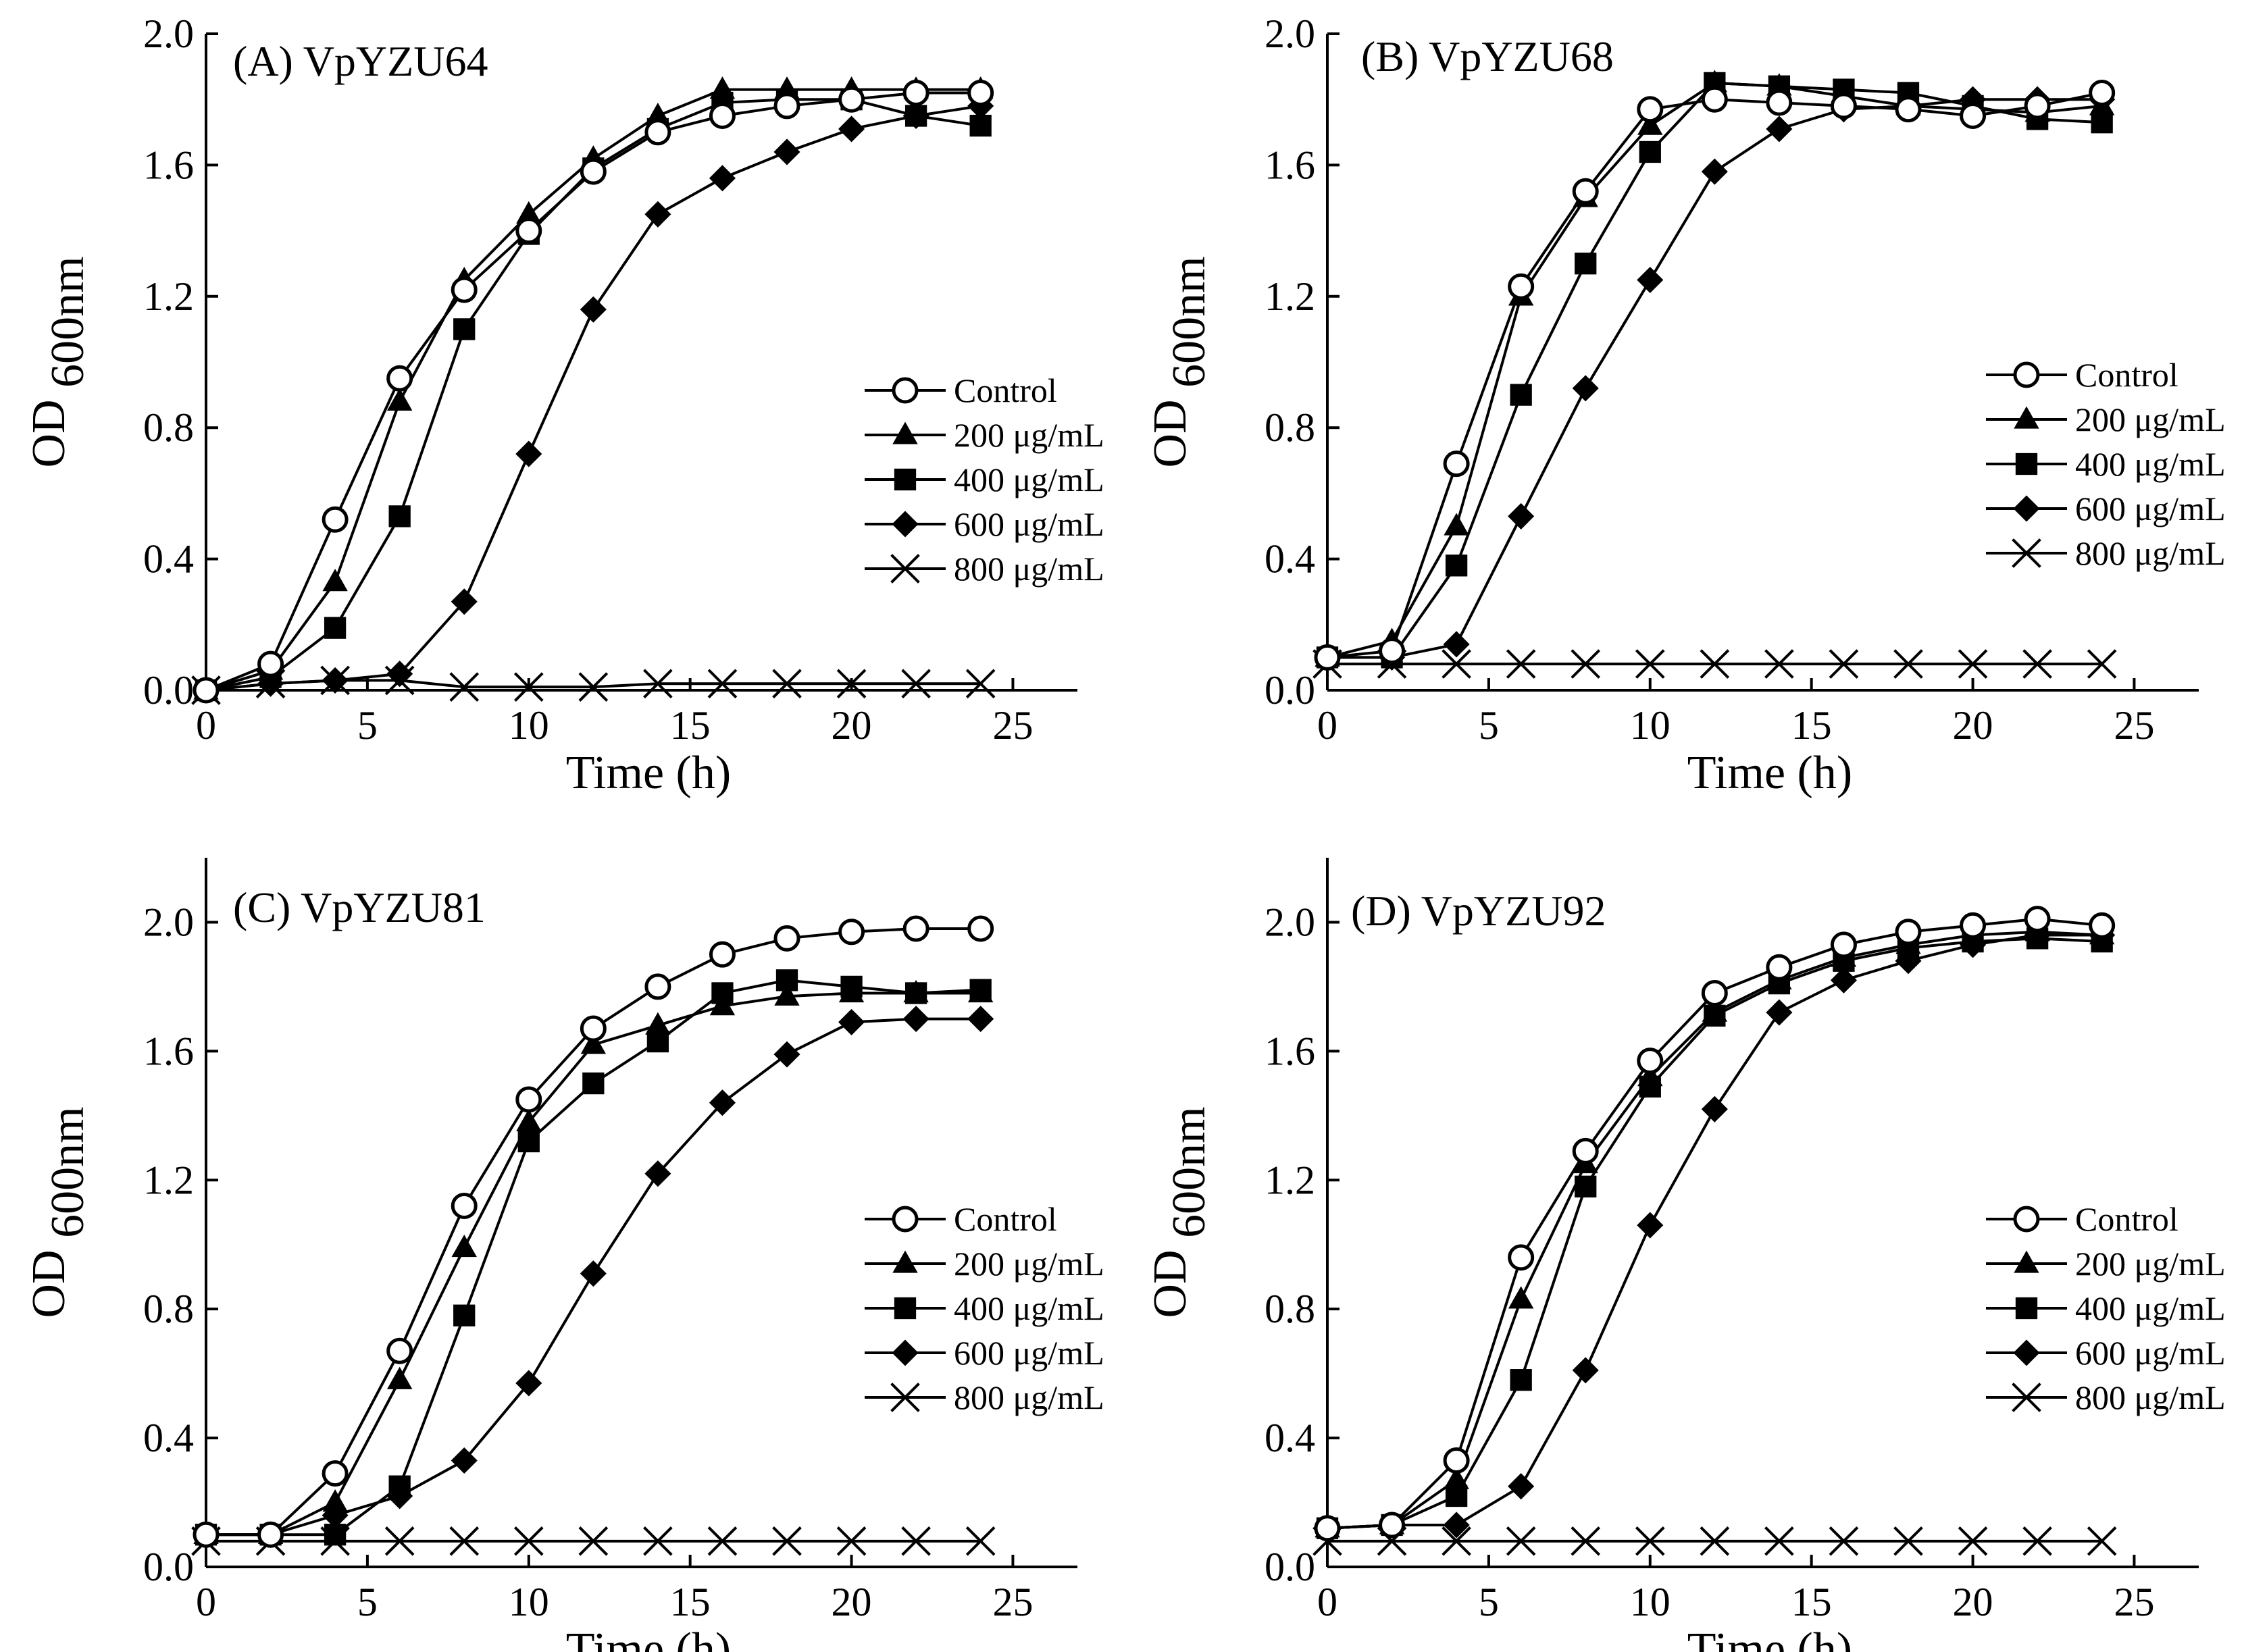  What do you see at coordinates (360, 907) in the screenshot?
I see `panel-title: (C) VpYZU81` at bounding box center [360, 907].